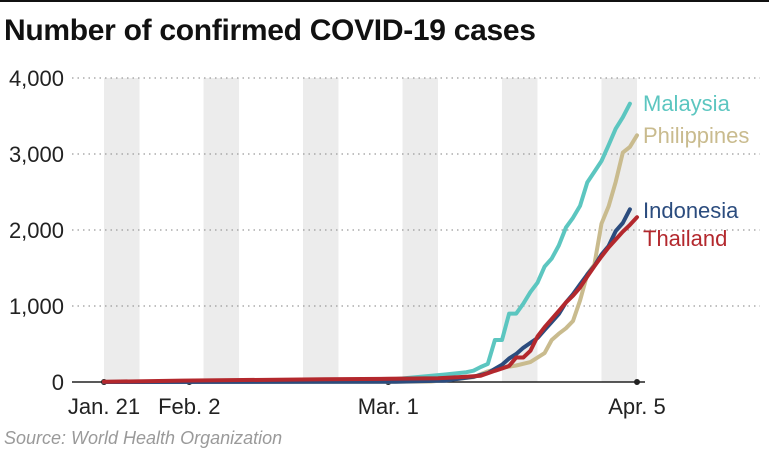  I want to click on y-axis-ticks: 0 1,000 2,000 3,000 4,000, so click(36, 230).